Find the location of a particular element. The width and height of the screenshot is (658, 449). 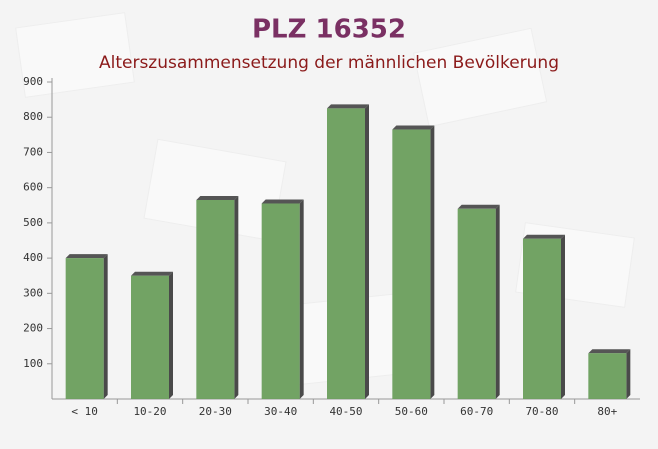

x-tick-label: 60-70 is located at coordinates (476, 411).